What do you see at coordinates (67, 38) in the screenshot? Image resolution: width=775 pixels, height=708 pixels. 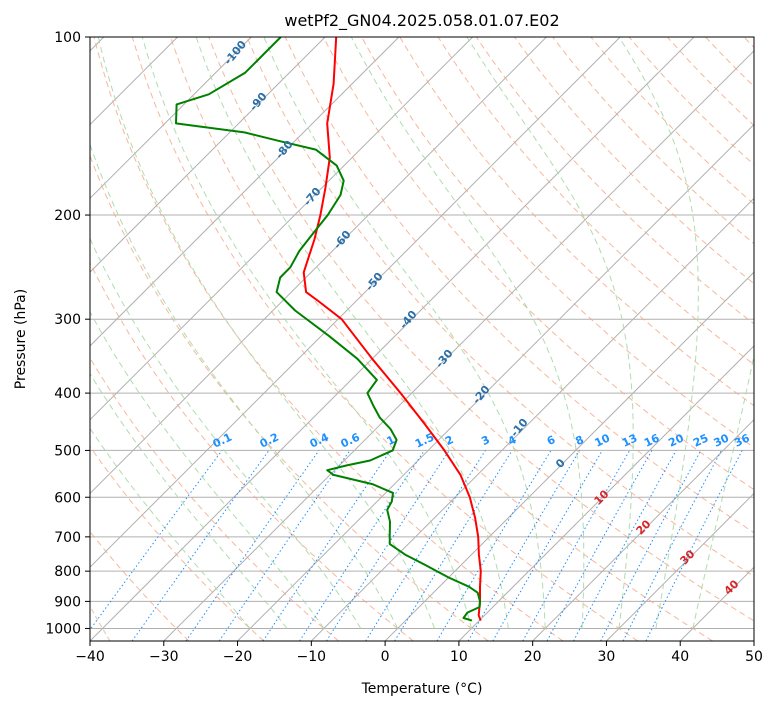 I see `y-tick-label: 100` at bounding box center [67, 38].